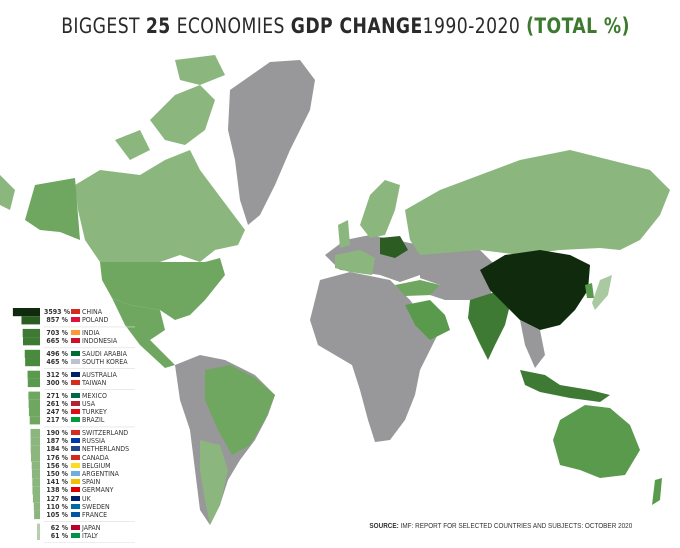 The width and height of the screenshot is (680, 548). I want to click on legend-country: SWITZERLAND, so click(105, 432).